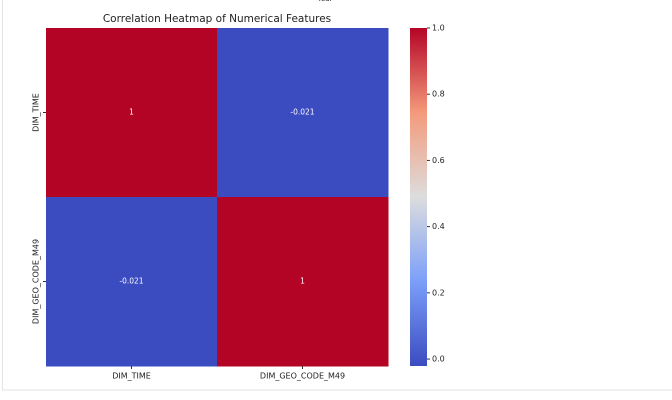 This screenshot has width=672, height=400. I want to click on colorbar-tick-label: 0.8, so click(438, 94).